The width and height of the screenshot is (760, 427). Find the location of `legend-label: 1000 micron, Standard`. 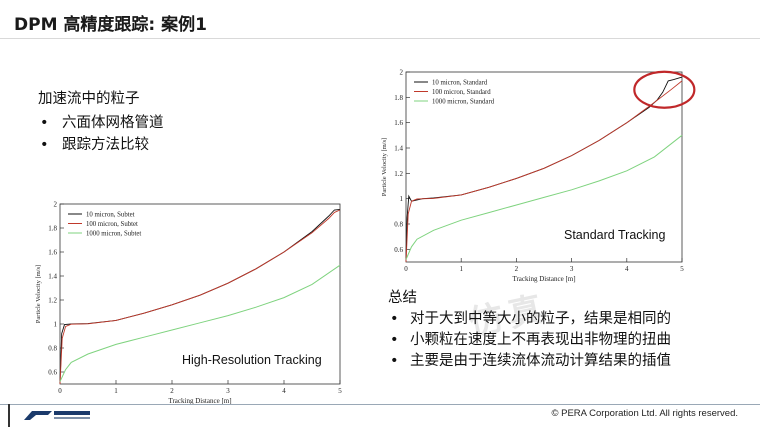

legend-label: 1000 micron, Standard is located at coordinates (463, 101).